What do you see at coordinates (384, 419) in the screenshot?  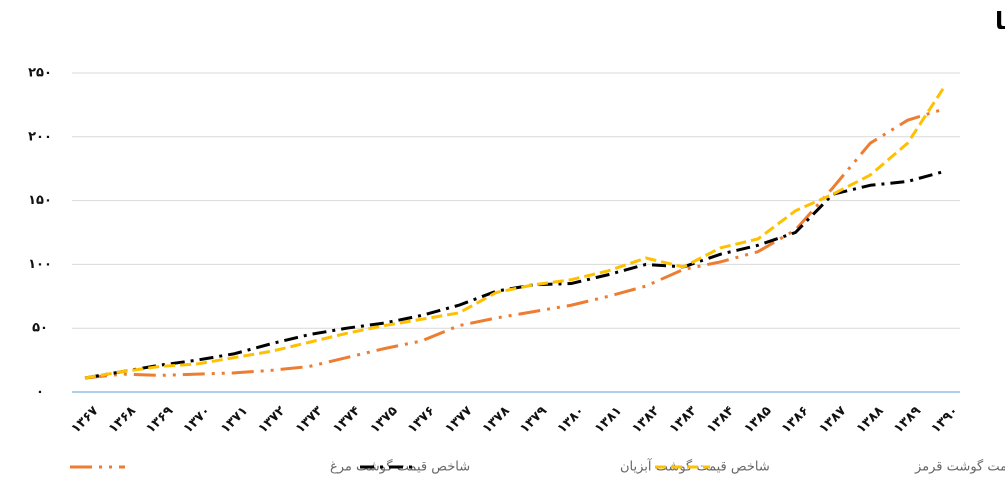 I see `x-tick-label: ۱۳۷۵` at bounding box center [384, 419].